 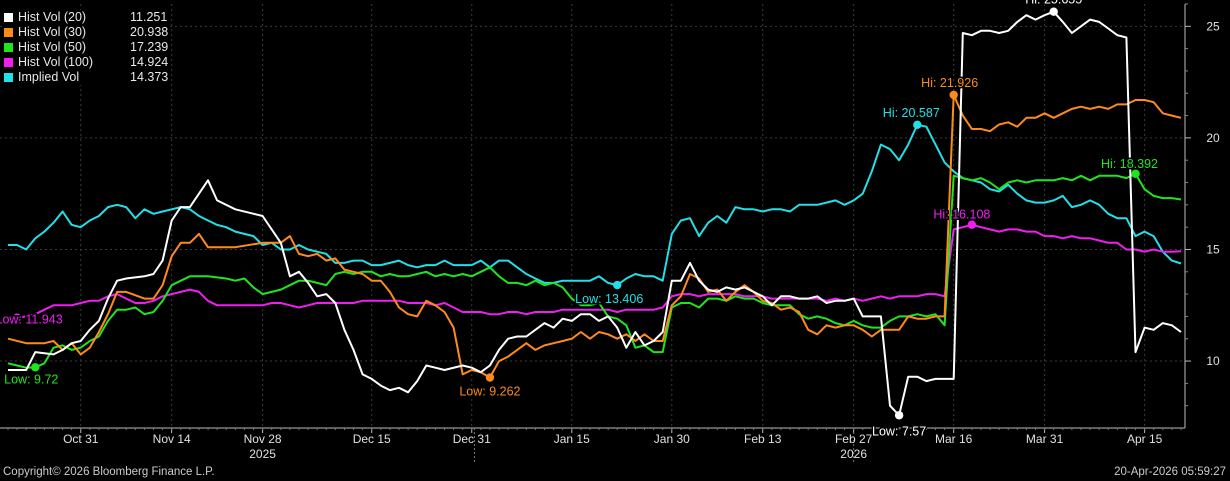 What do you see at coordinates (1213, 249) in the screenshot?
I see `y-tick-label: 15` at bounding box center [1213, 249].